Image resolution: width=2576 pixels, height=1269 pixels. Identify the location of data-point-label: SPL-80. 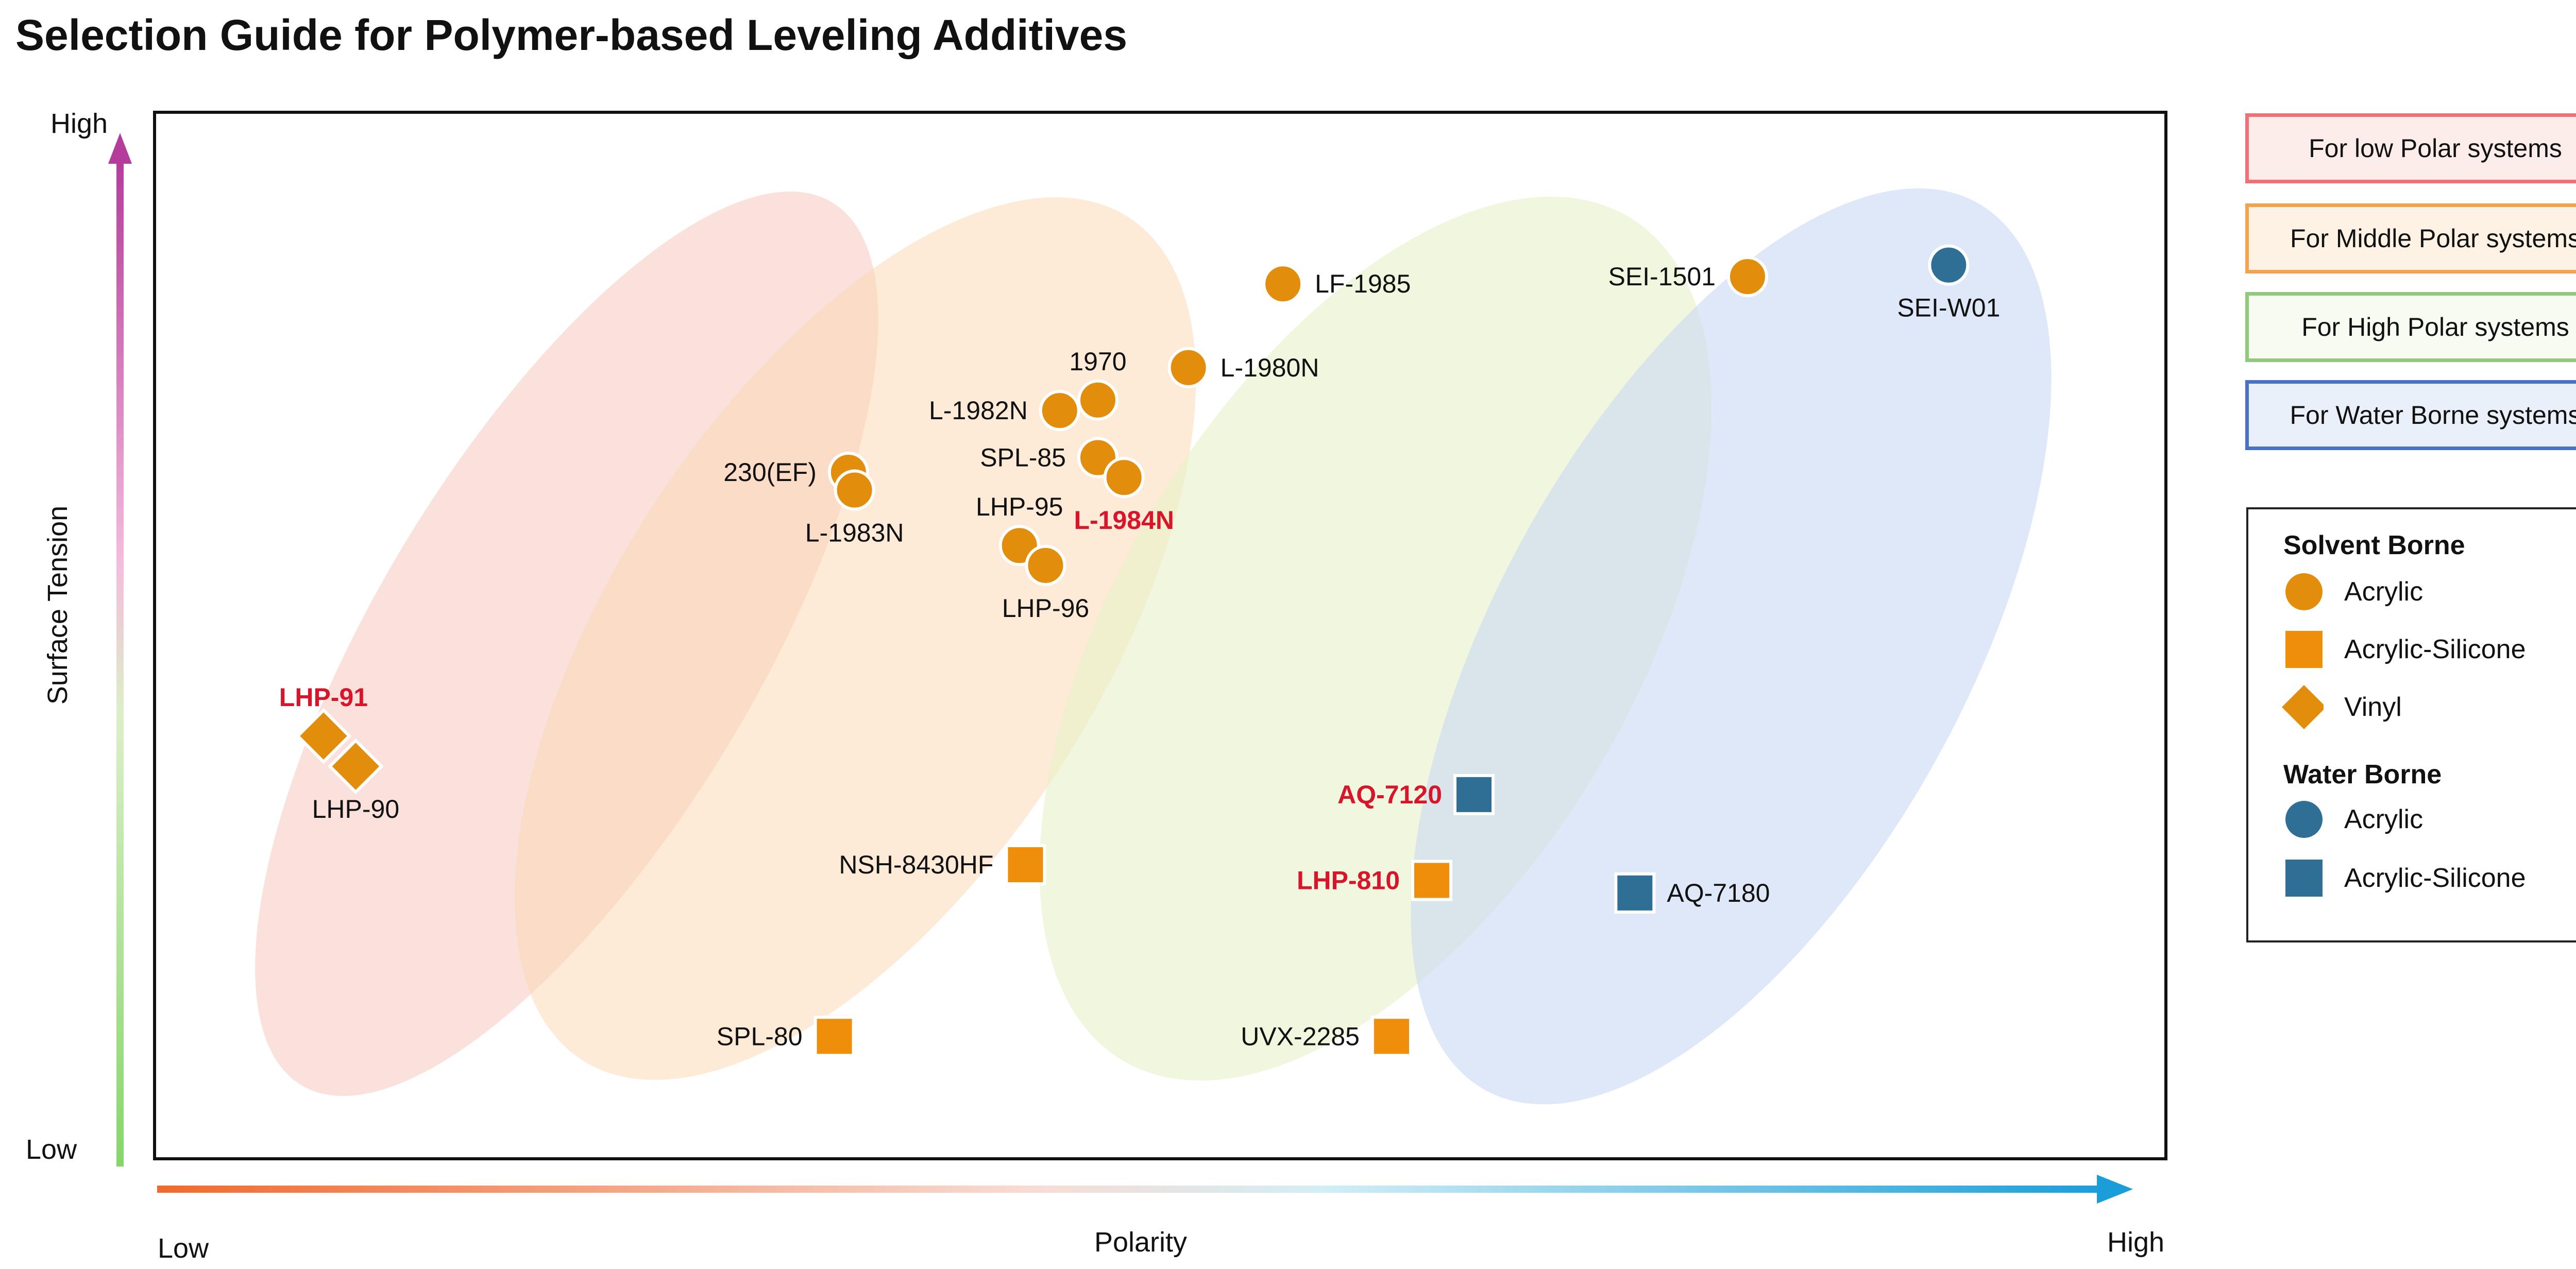
(760, 1036).